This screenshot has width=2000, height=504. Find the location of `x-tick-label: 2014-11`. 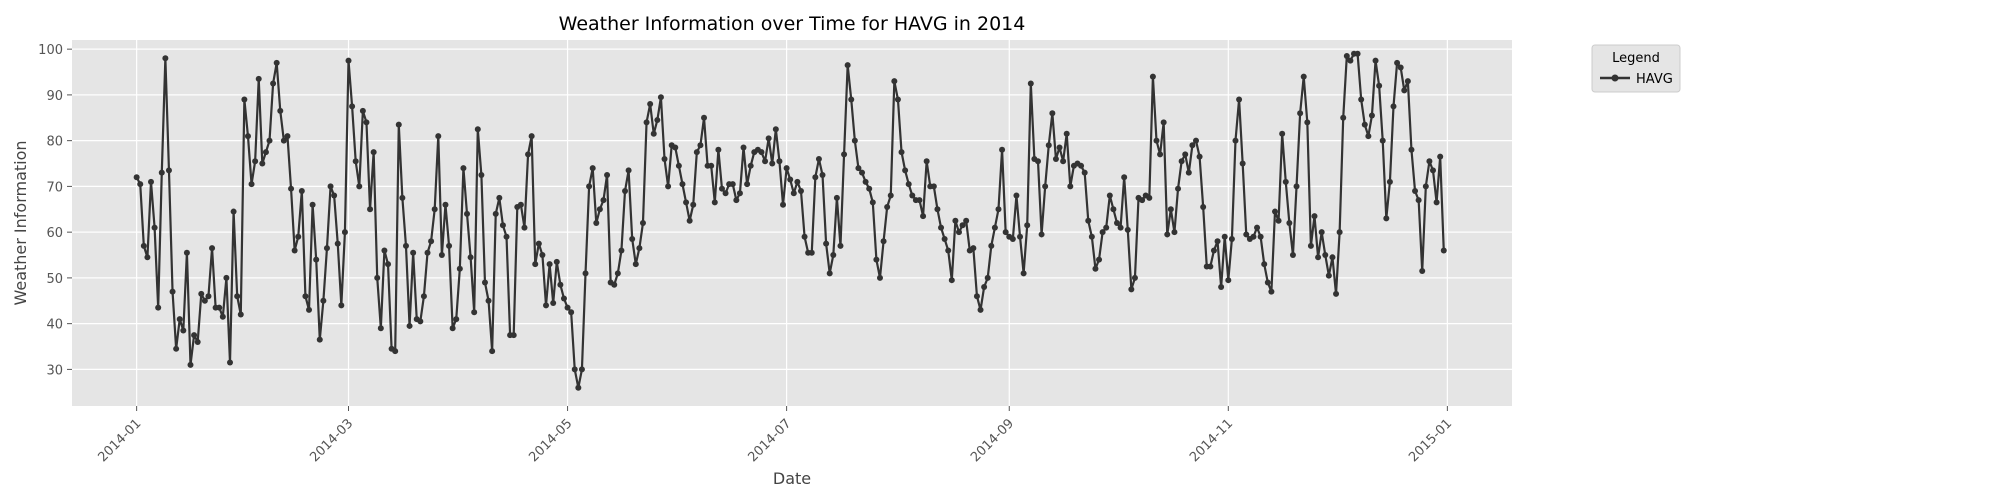

x-tick-label: 2014-11 is located at coordinates (1211, 440).